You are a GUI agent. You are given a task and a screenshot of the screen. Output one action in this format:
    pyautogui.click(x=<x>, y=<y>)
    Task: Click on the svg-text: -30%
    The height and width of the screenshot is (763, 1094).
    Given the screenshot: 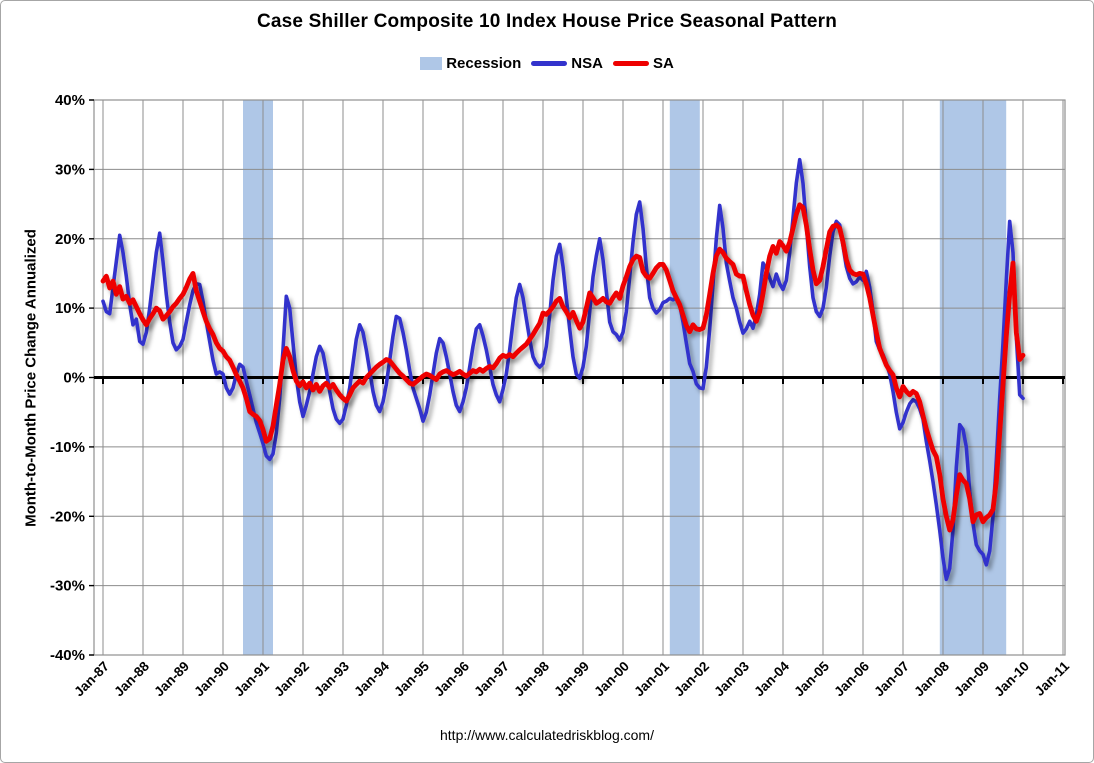 What is the action you would take?
    pyautogui.click(x=67, y=586)
    